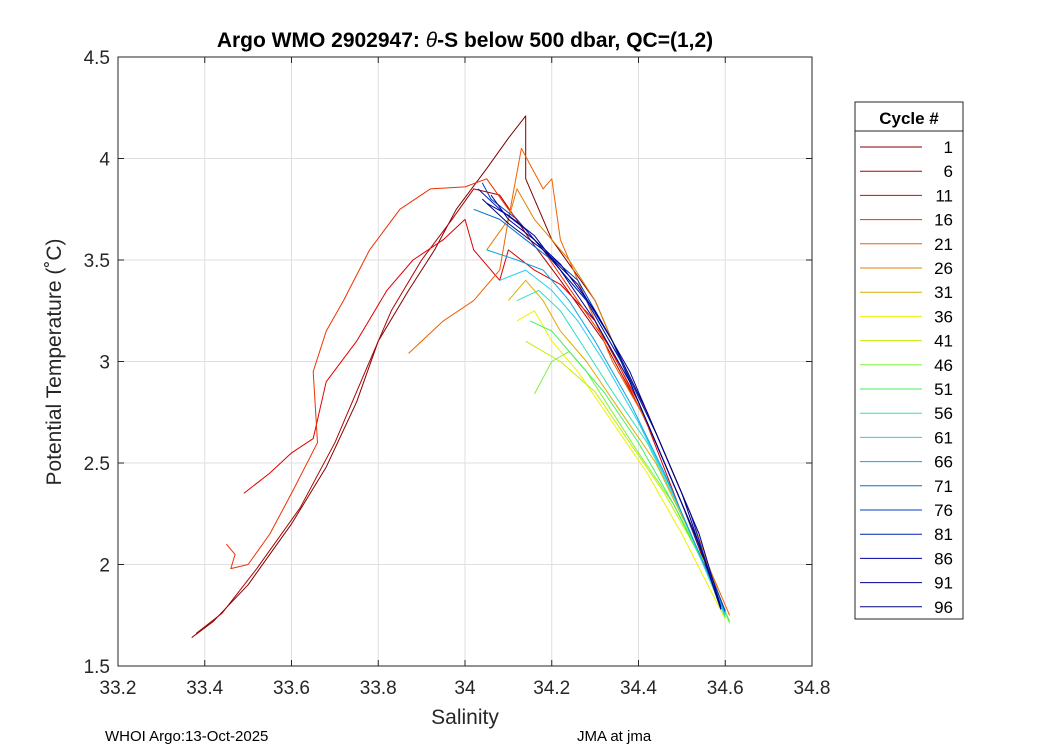 This screenshot has width=1050, height=750. What do you see at coordinates (943, 413) in the screenshot?
I see `legend-entry-label: 56` at bounding box center [943, 413].